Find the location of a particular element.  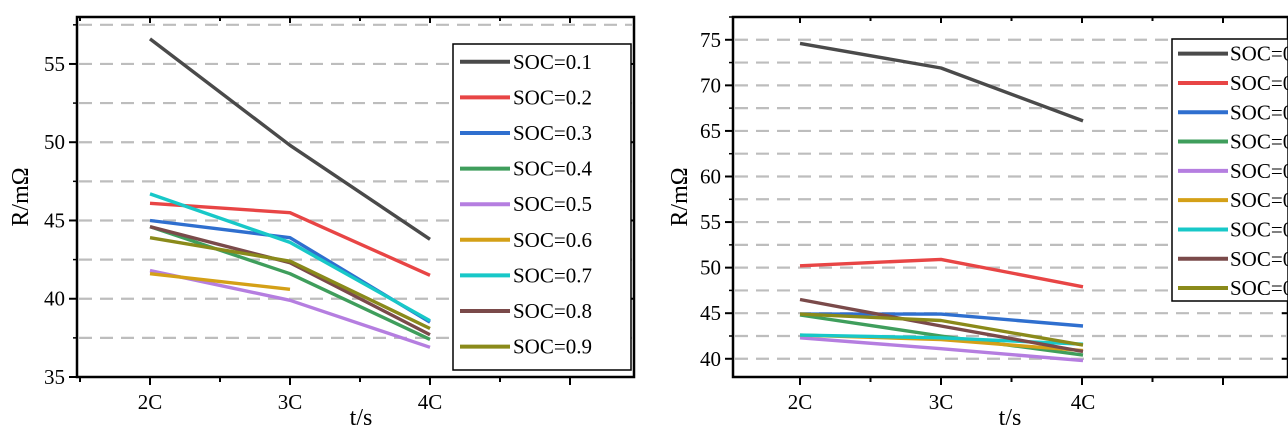

y-tick-label: 60 is located at coordinates (710, 176).